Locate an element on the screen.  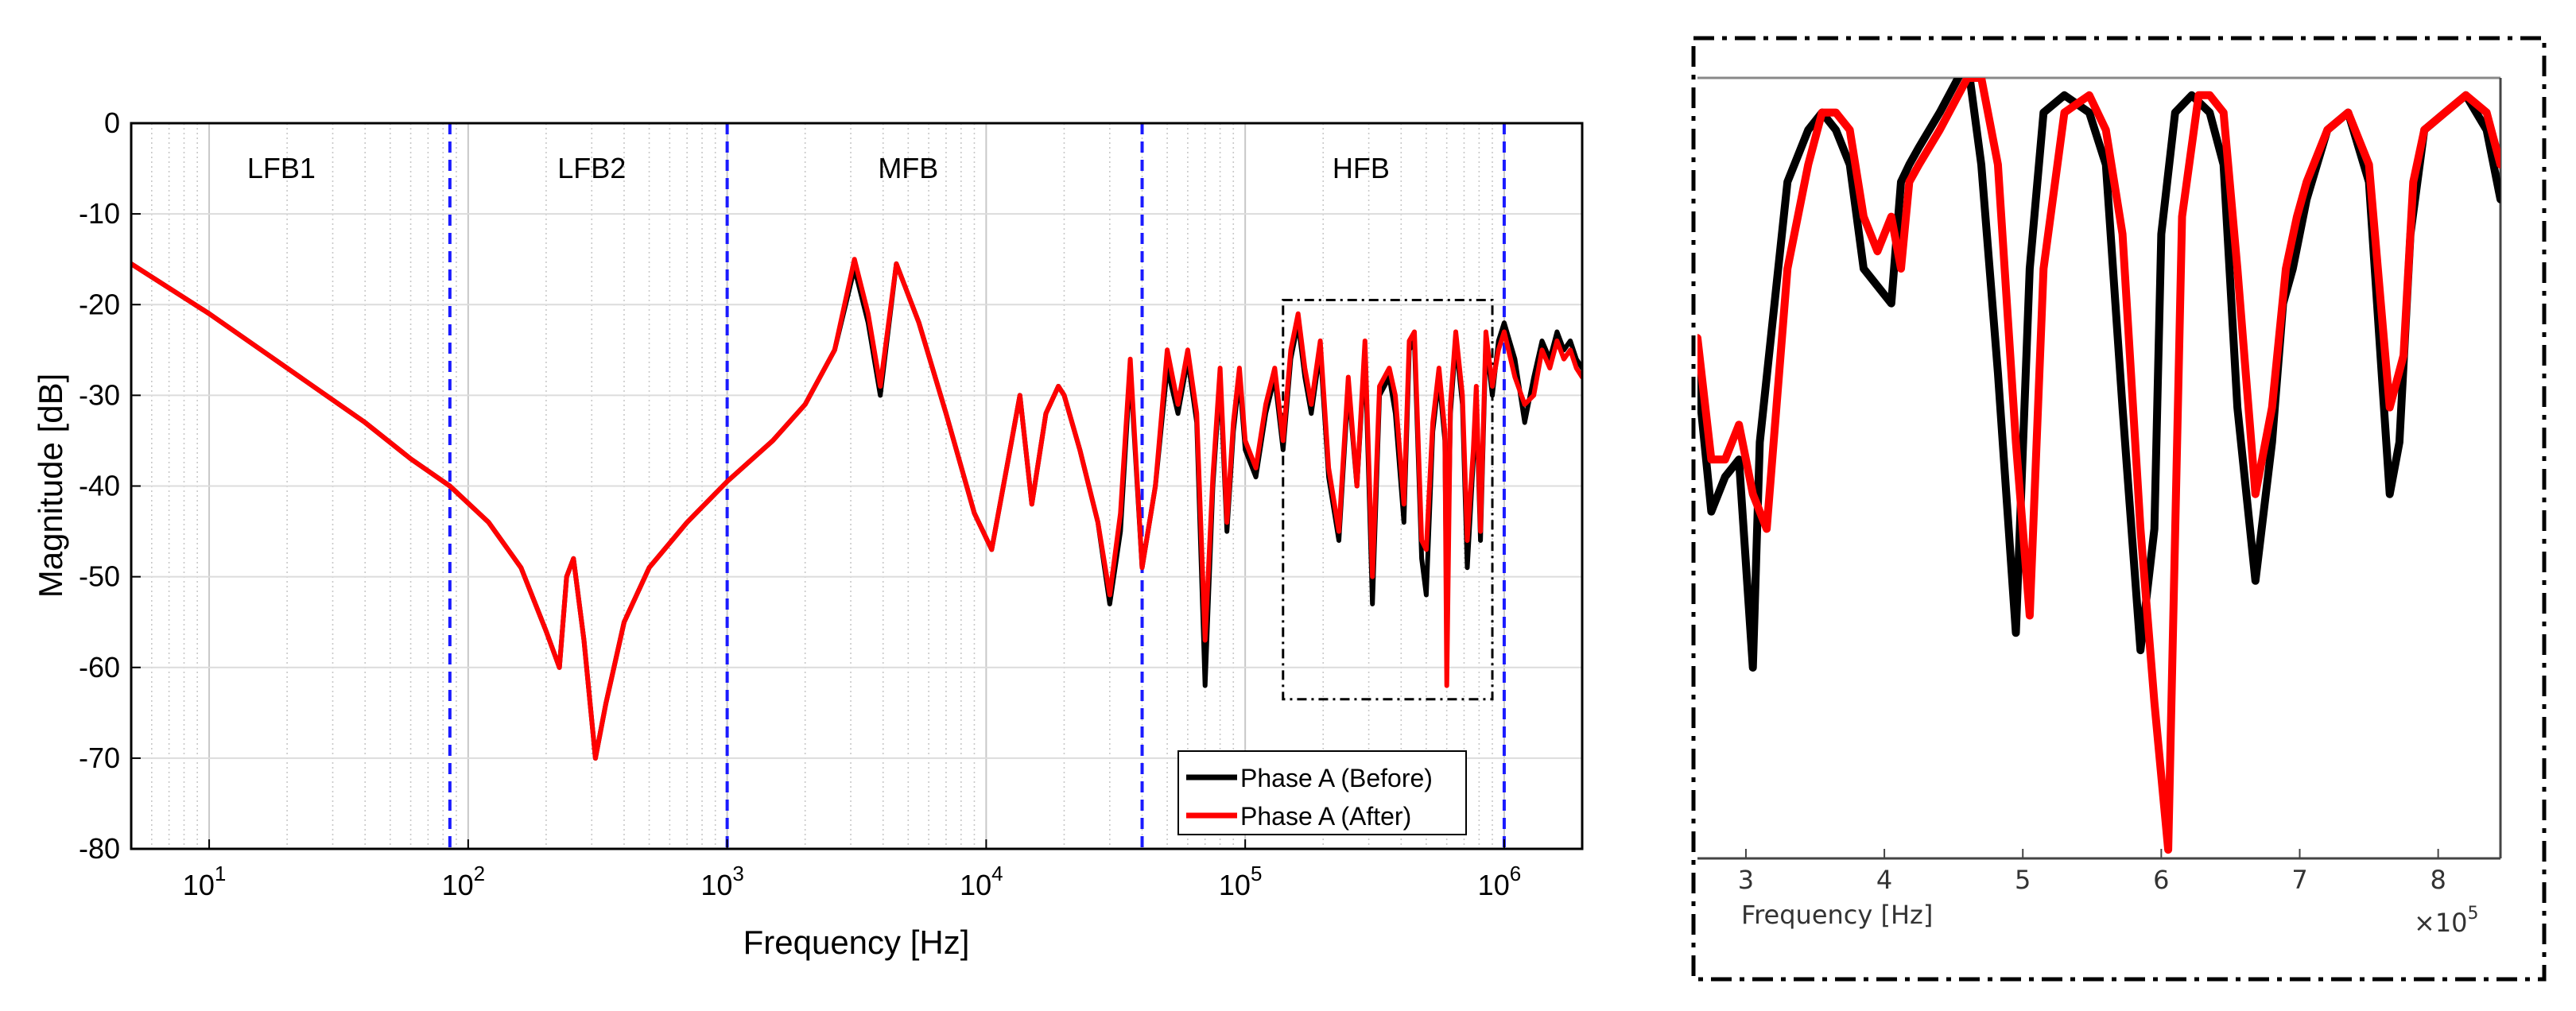
y-tick-label: -60 is located at coordinates (99, 667).